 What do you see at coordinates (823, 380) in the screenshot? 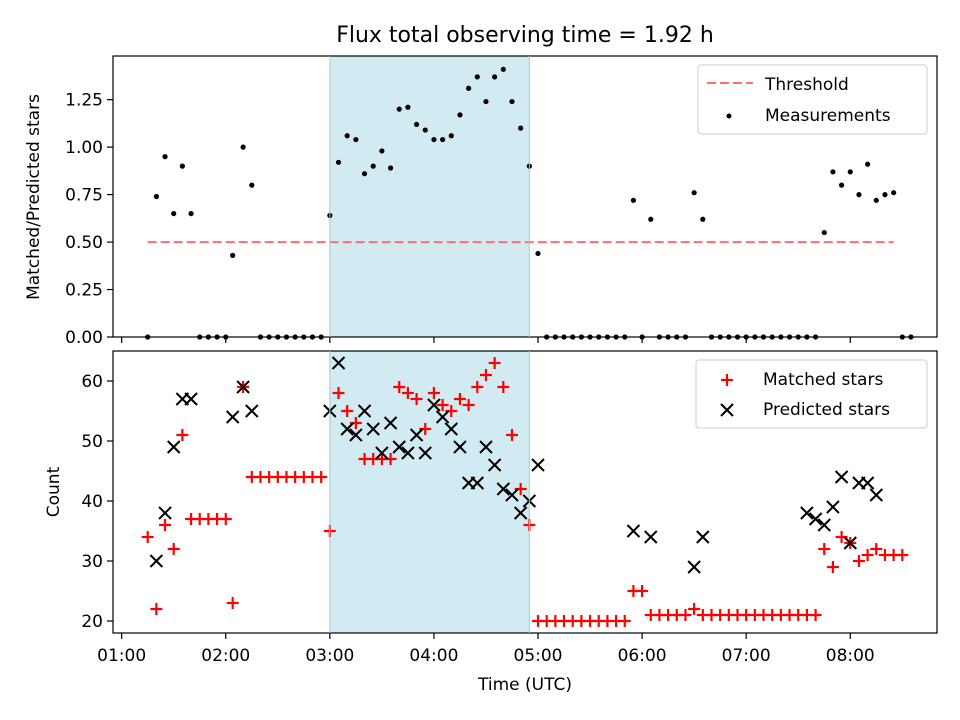
I see `matched-legend-label: Matched stars` at bounding box center [823, 380].